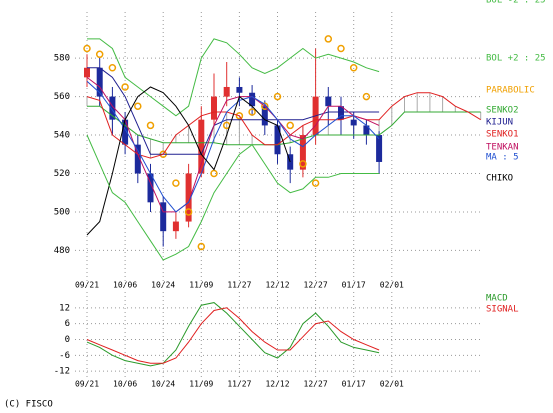 This screenshot has height=413, width=553. What do you see at coordinates (62, 174) in the screenshot?
I see `y-tick-label: 520` at bounding box center [62, 174].